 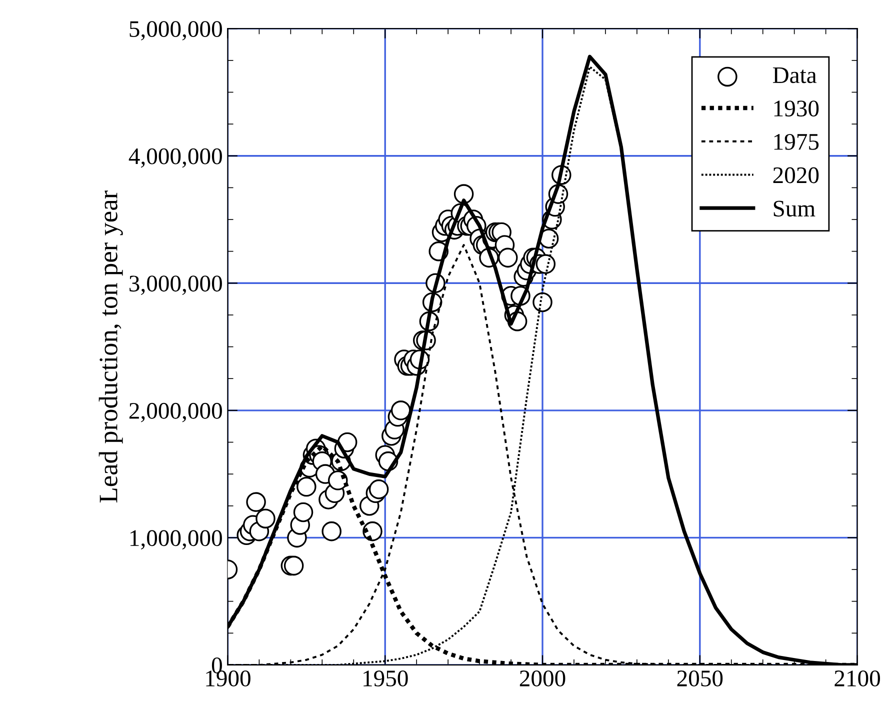 I want to click on x-tick-label: 2000, so click(x=543, y=678).